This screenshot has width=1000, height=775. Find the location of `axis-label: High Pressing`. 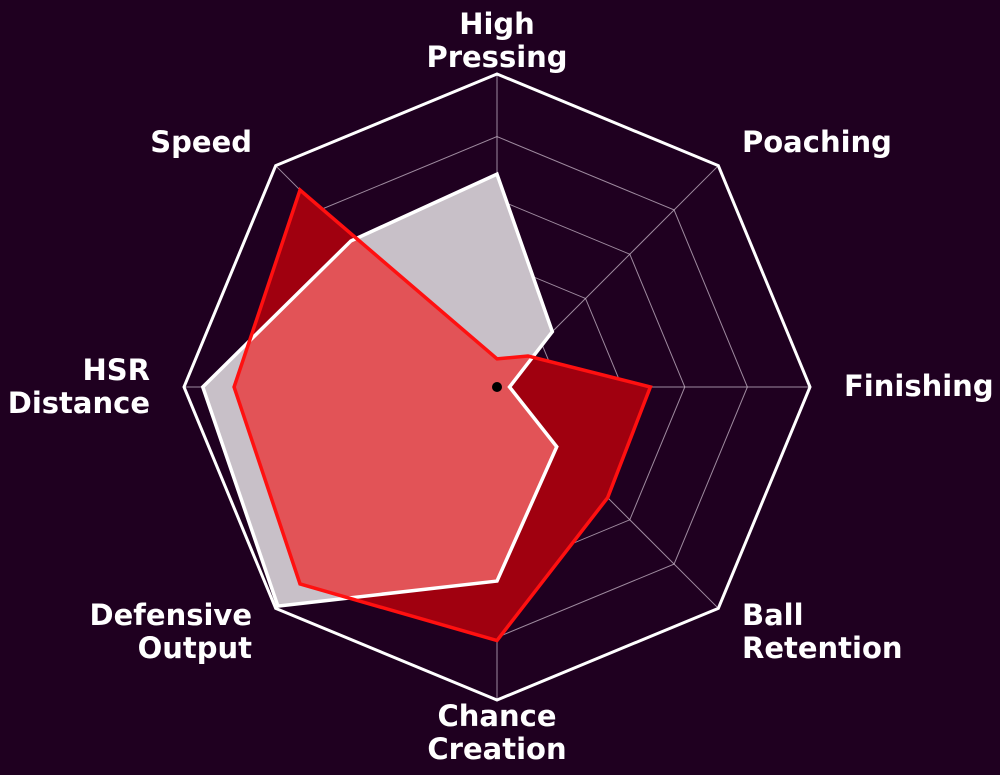

axis-label: High Pressing is located at coordinates (496, 40).